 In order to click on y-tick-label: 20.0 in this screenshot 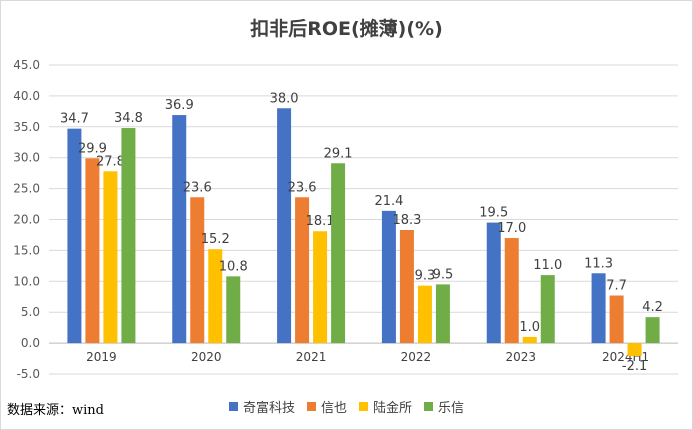, I will do `click(26, 220)`.